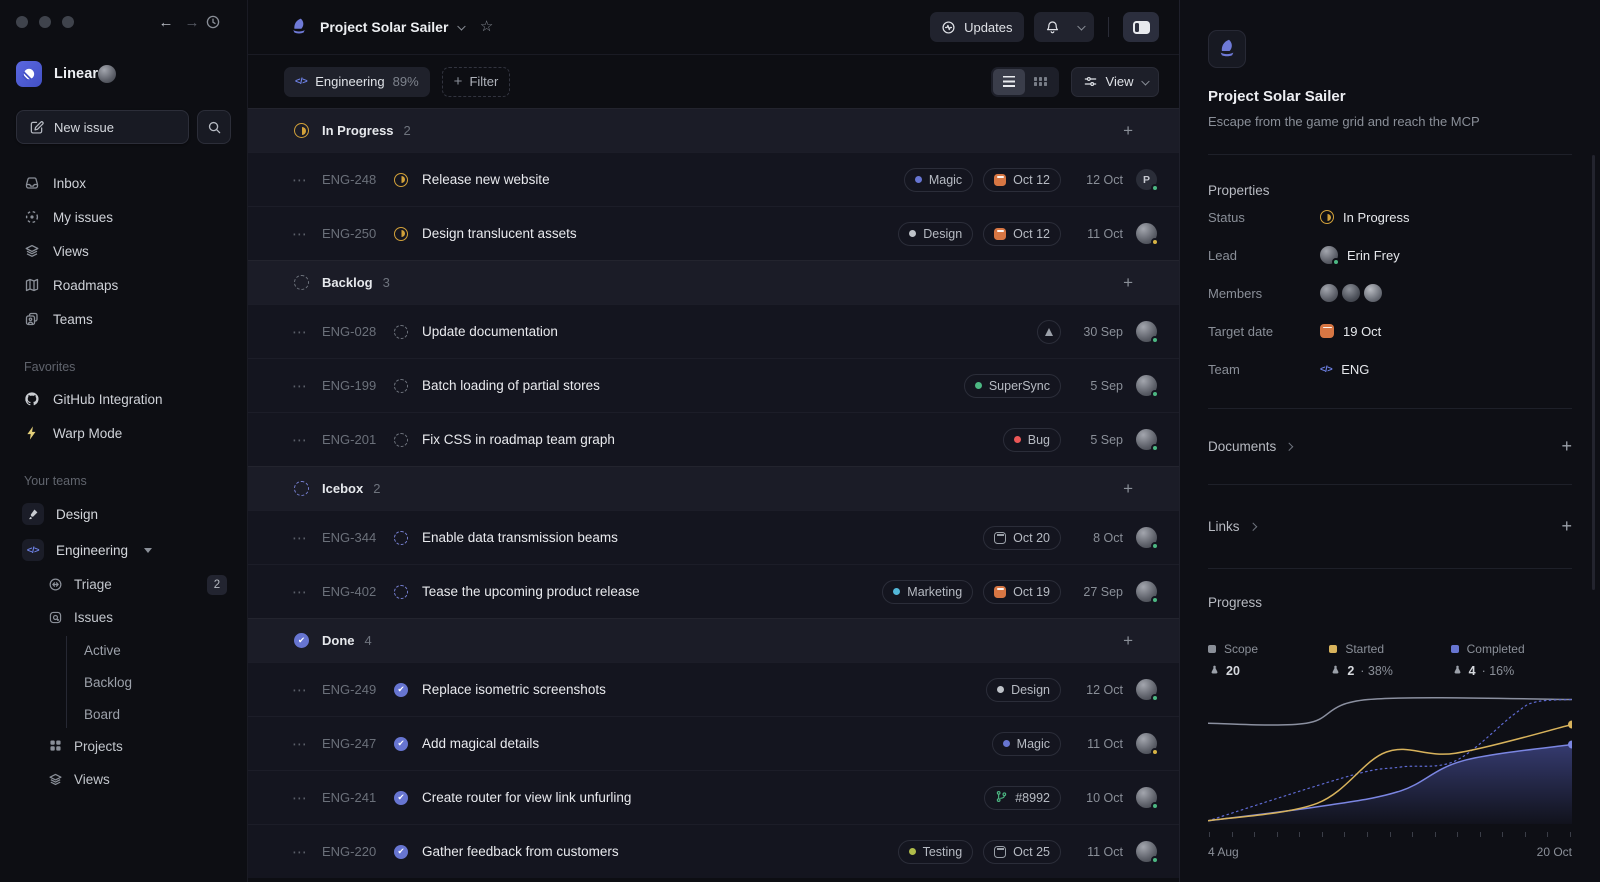 The width and height of the screenshot is (1600, 882). What do you see at coordinates (1022, 591) in the screenshot?
I see `due-date-chip: Oct 19` at bounding box center [1022, 591].